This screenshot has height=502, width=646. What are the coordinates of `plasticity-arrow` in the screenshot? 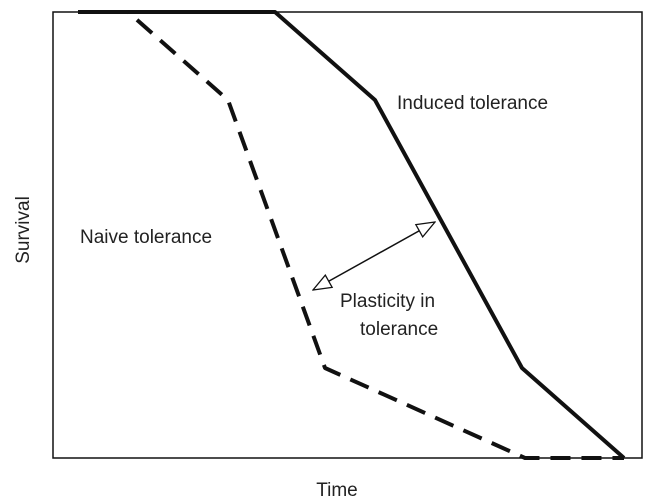 It's located at (374, 256).